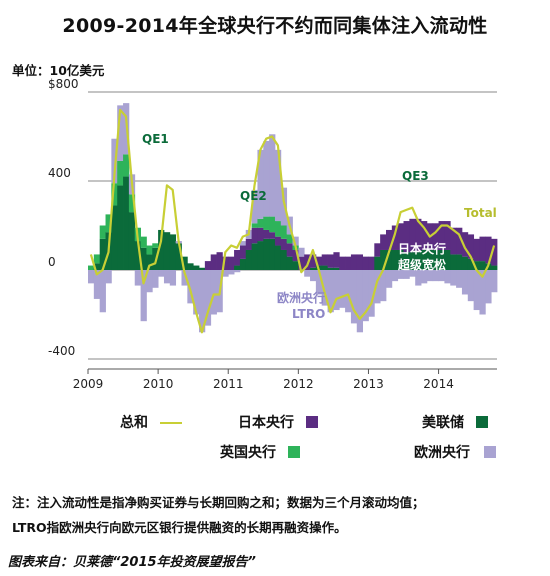 This screenshot has width=550, height=576. Describe the element at coordinates (298, 384) in the screenshot. I see `x-tick-label: 2012` at that location.